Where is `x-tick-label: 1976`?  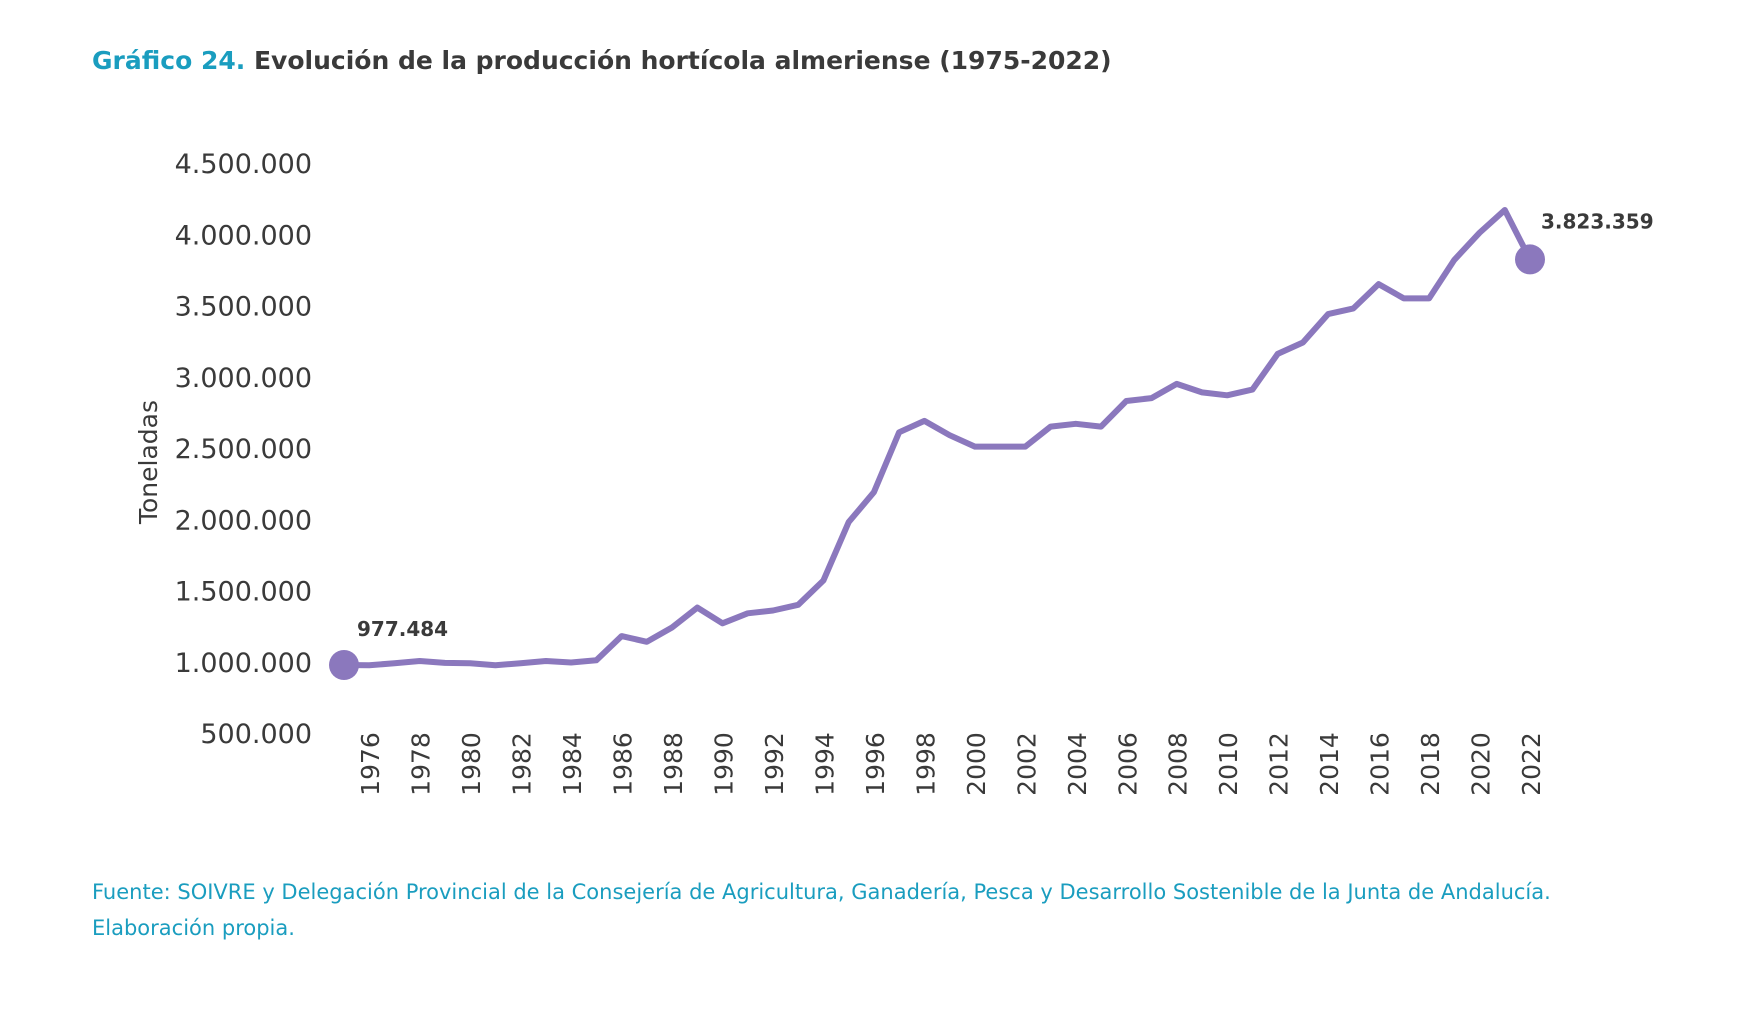 x-tick-label: 1976 is located at coordinates (370, 764).